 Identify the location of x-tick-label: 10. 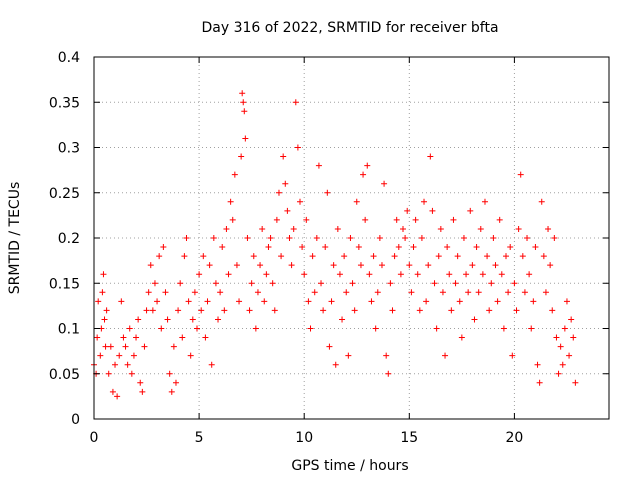
(304, 438).